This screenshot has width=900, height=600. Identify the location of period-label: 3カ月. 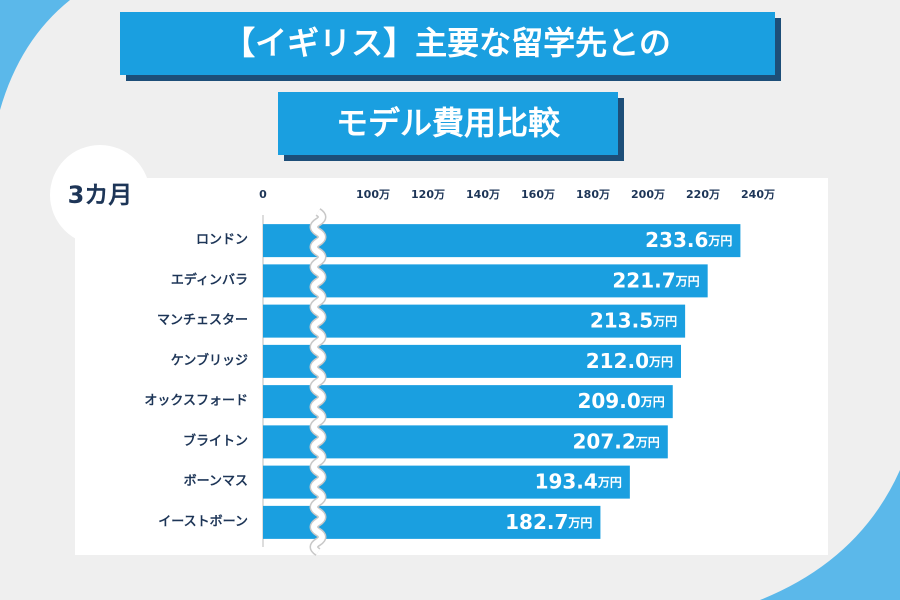
(100, 195).